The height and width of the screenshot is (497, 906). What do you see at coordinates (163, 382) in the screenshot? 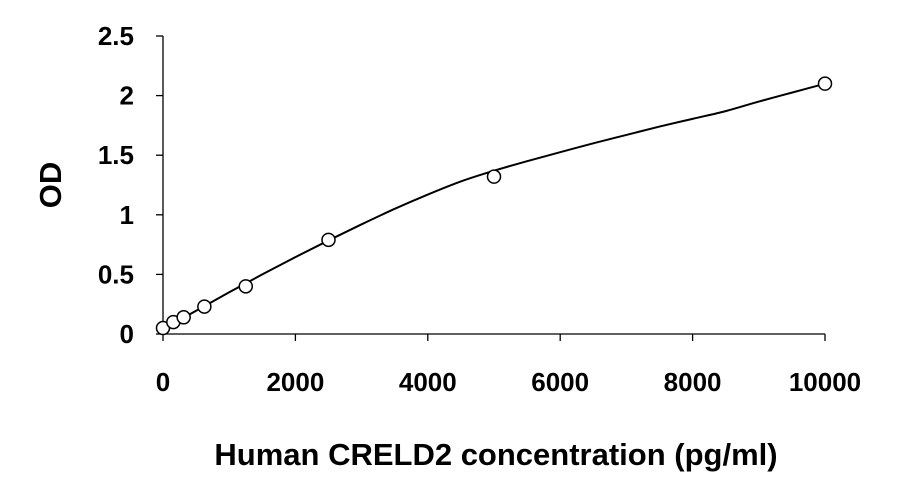
I see `x-tick-label: 0` at bounding box center [163, 382].